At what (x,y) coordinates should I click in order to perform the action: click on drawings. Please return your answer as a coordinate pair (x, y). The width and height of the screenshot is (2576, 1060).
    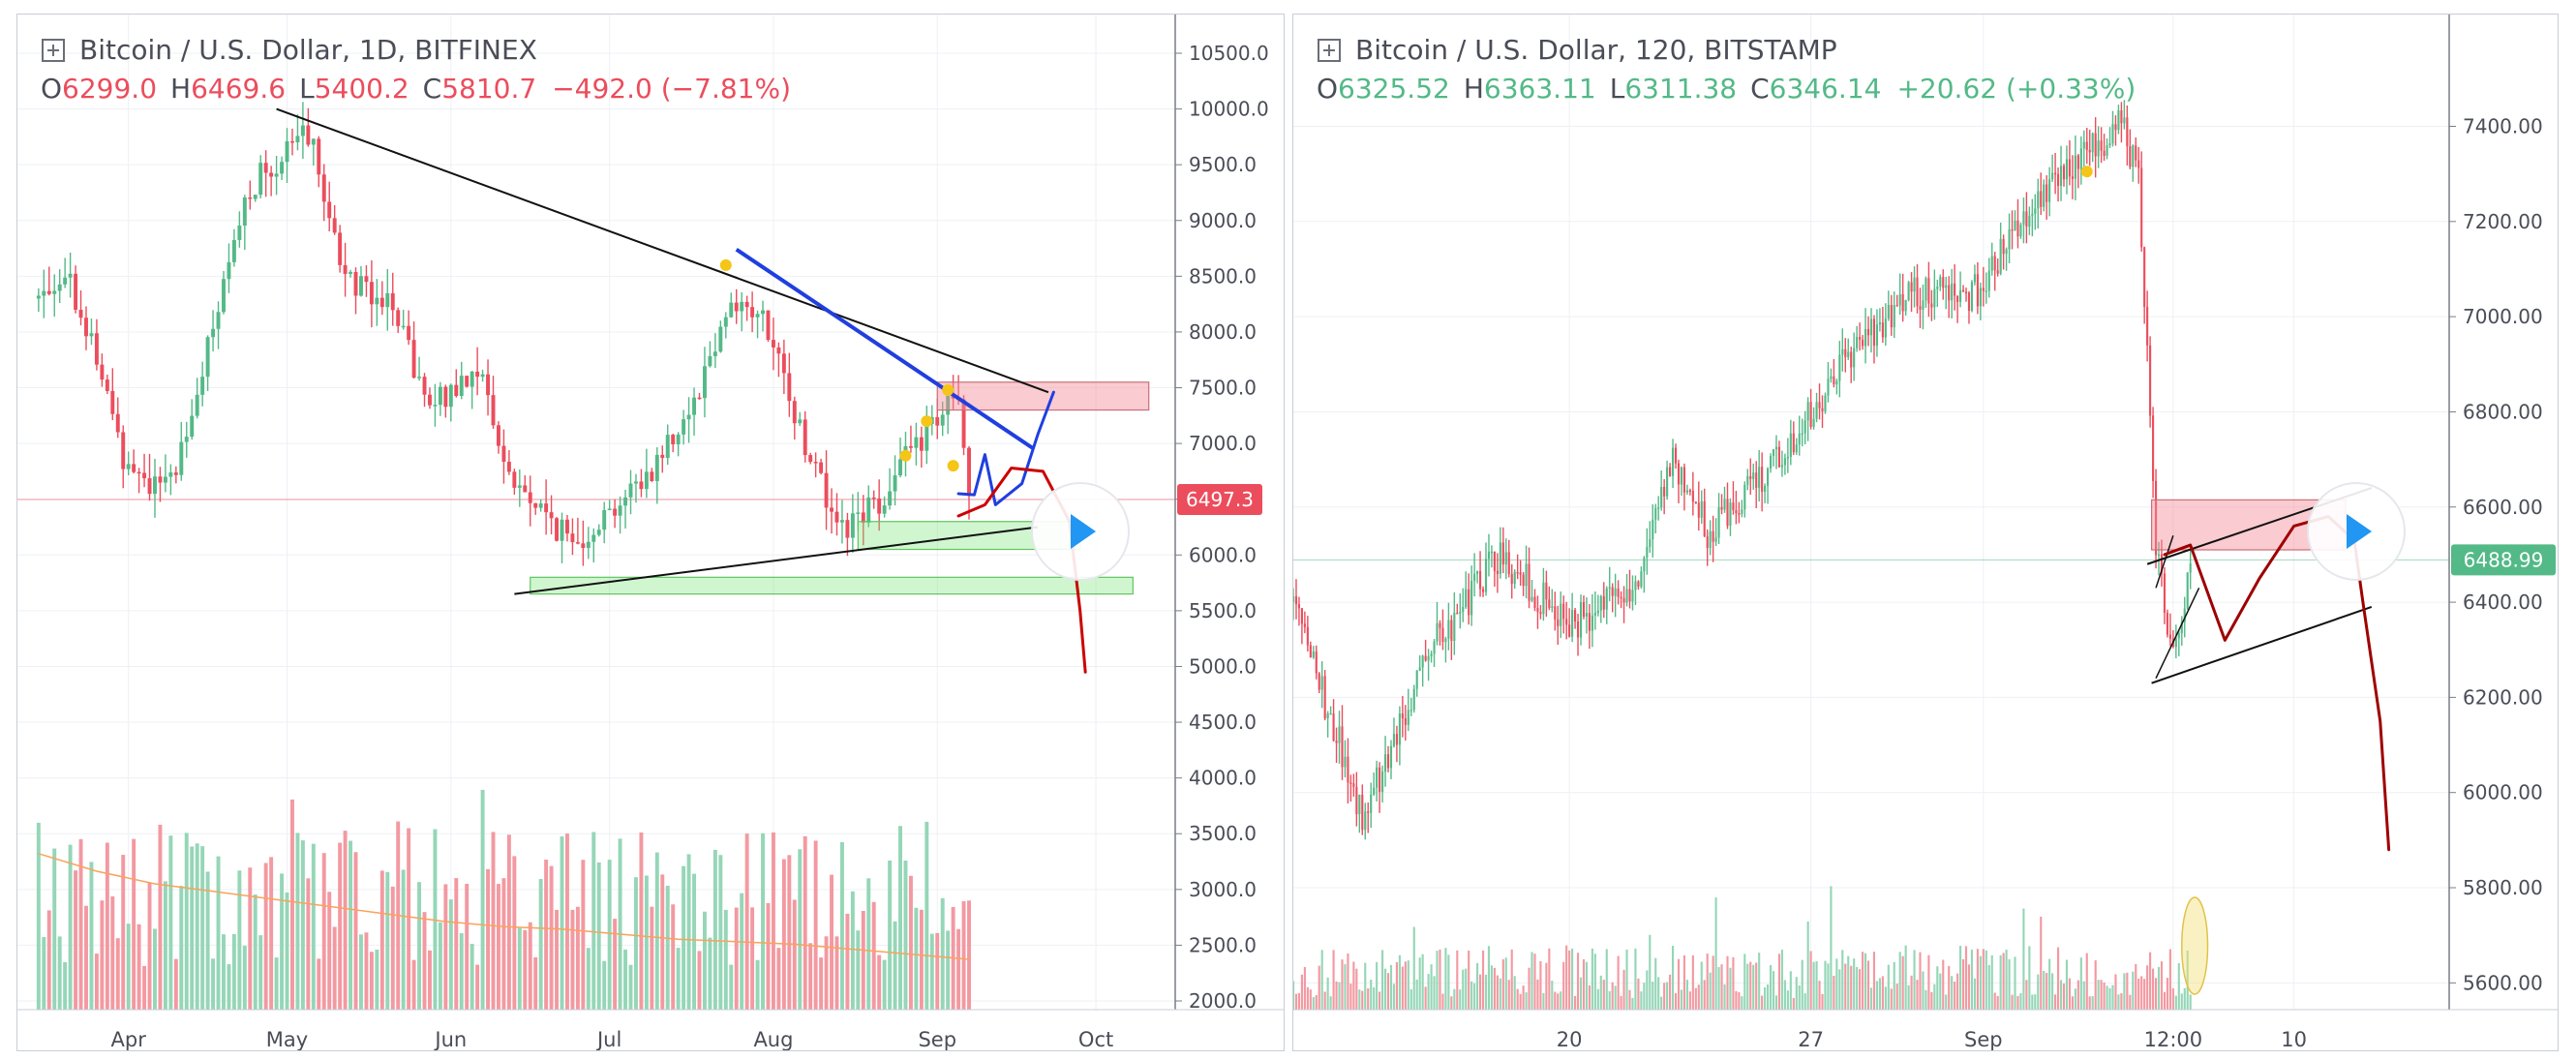
    Looking at the image, I should click on (2235, 580).